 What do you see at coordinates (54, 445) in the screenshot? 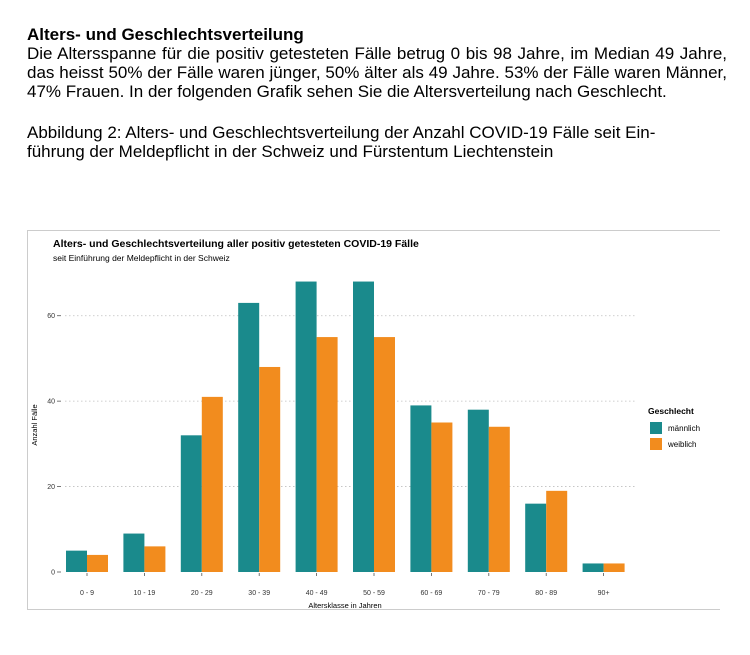
I see `y-axis: 0 20 40 60` at bounding box center [54, 445].